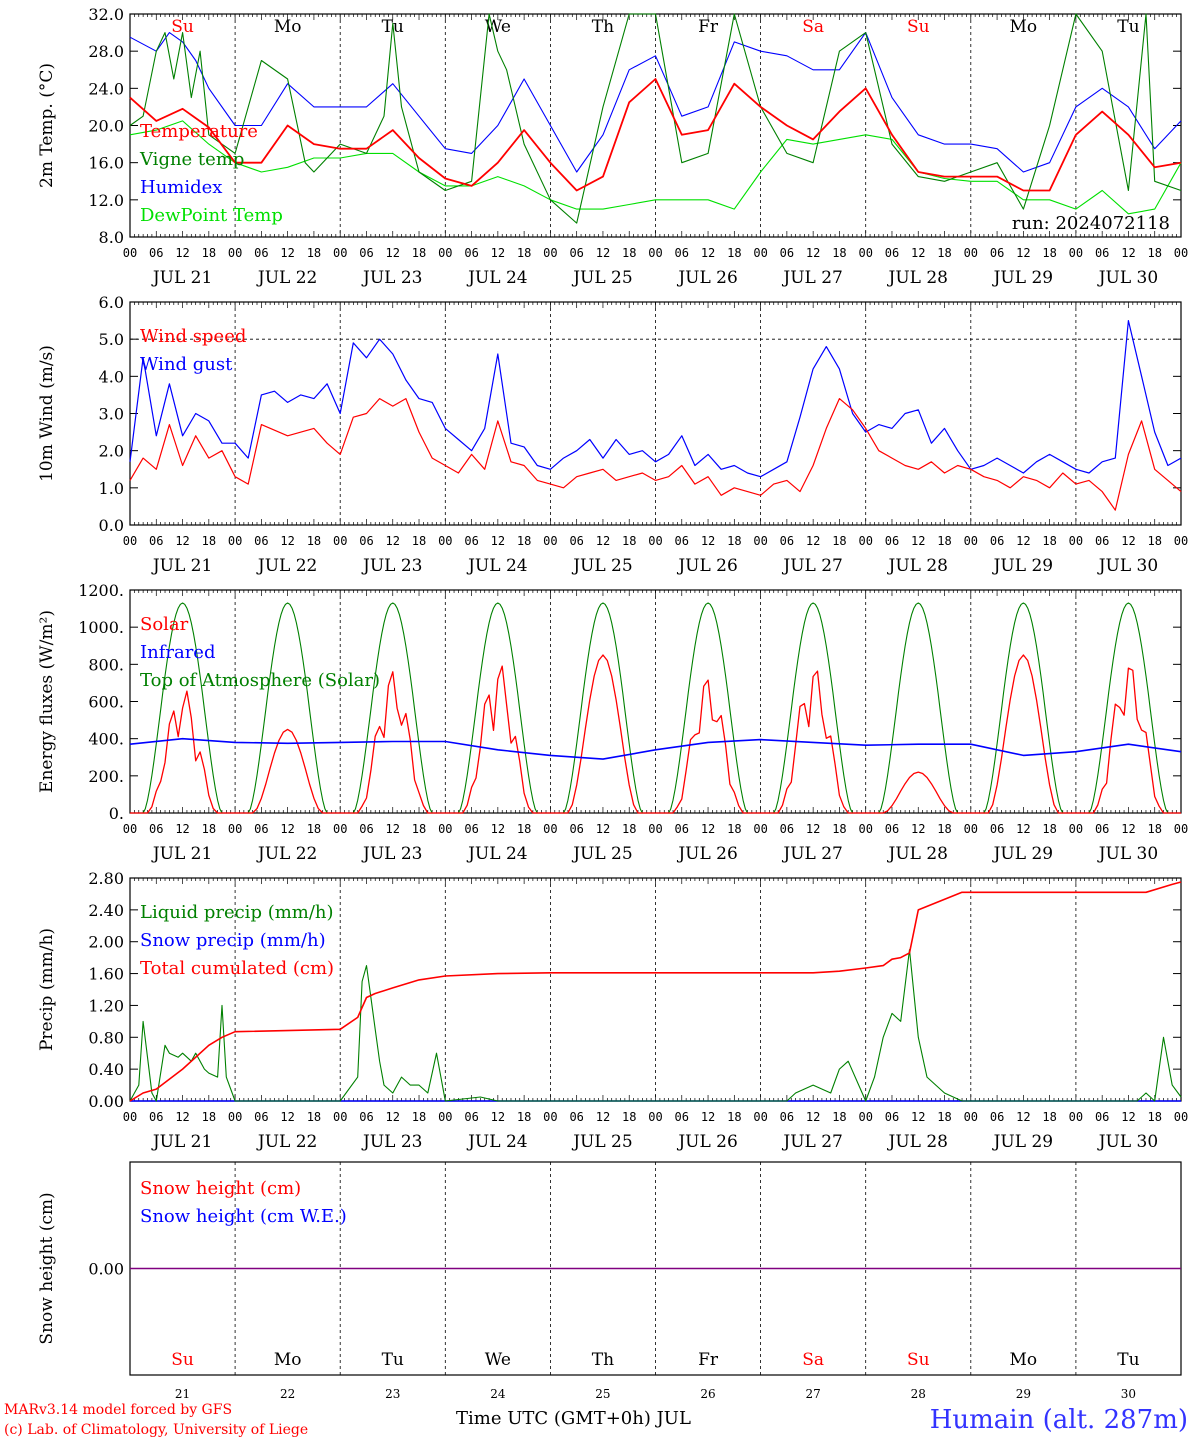 This screenshot has width=1194, height=1440. Describe the element at coordinates (106, 974) in the screenshot. I see `y-tick-label: 1.60` at that location.